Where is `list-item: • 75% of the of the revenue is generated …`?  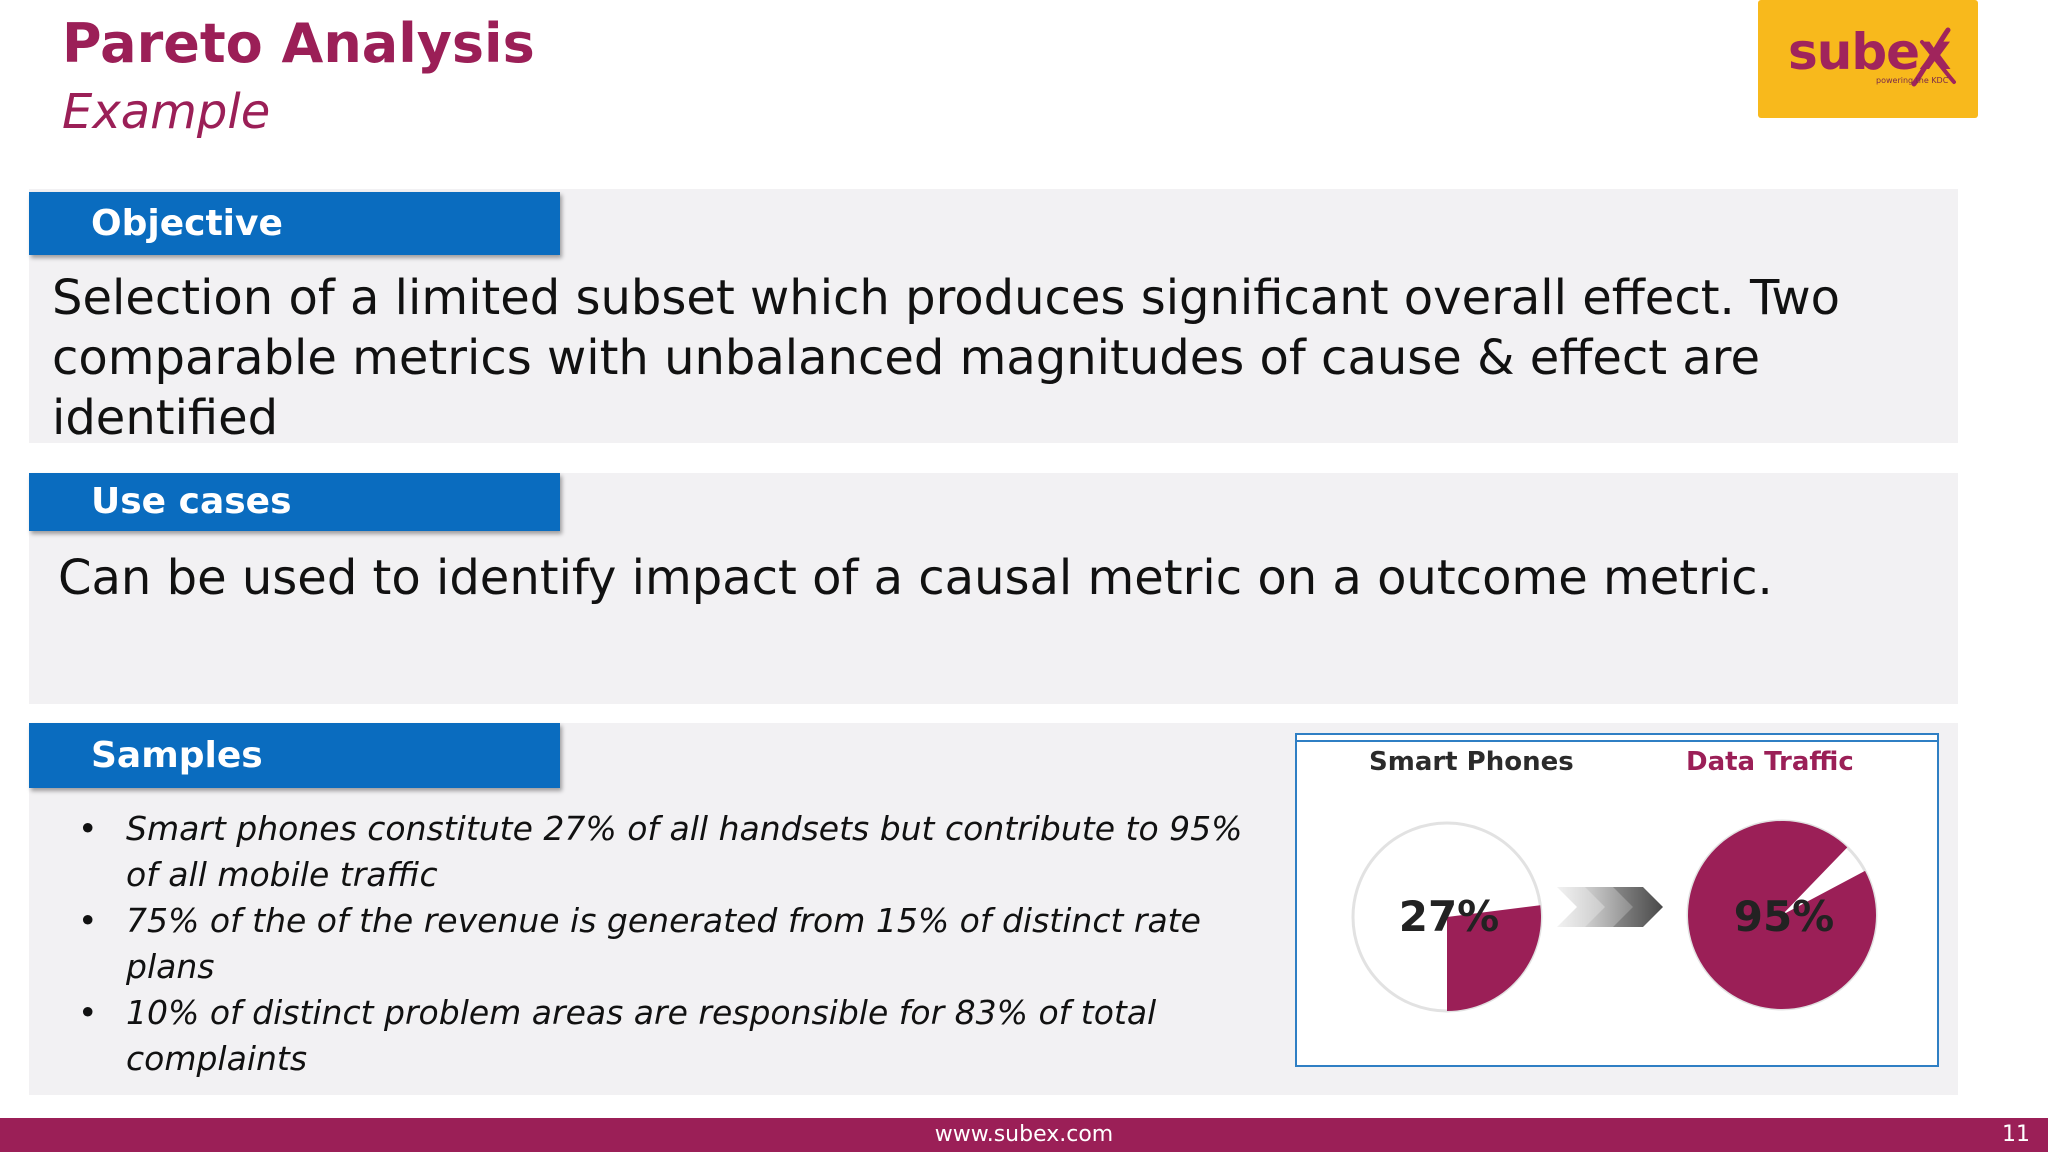 list-item: • 75% of the of the revenue is generated … is located at coordinates (673, 944).